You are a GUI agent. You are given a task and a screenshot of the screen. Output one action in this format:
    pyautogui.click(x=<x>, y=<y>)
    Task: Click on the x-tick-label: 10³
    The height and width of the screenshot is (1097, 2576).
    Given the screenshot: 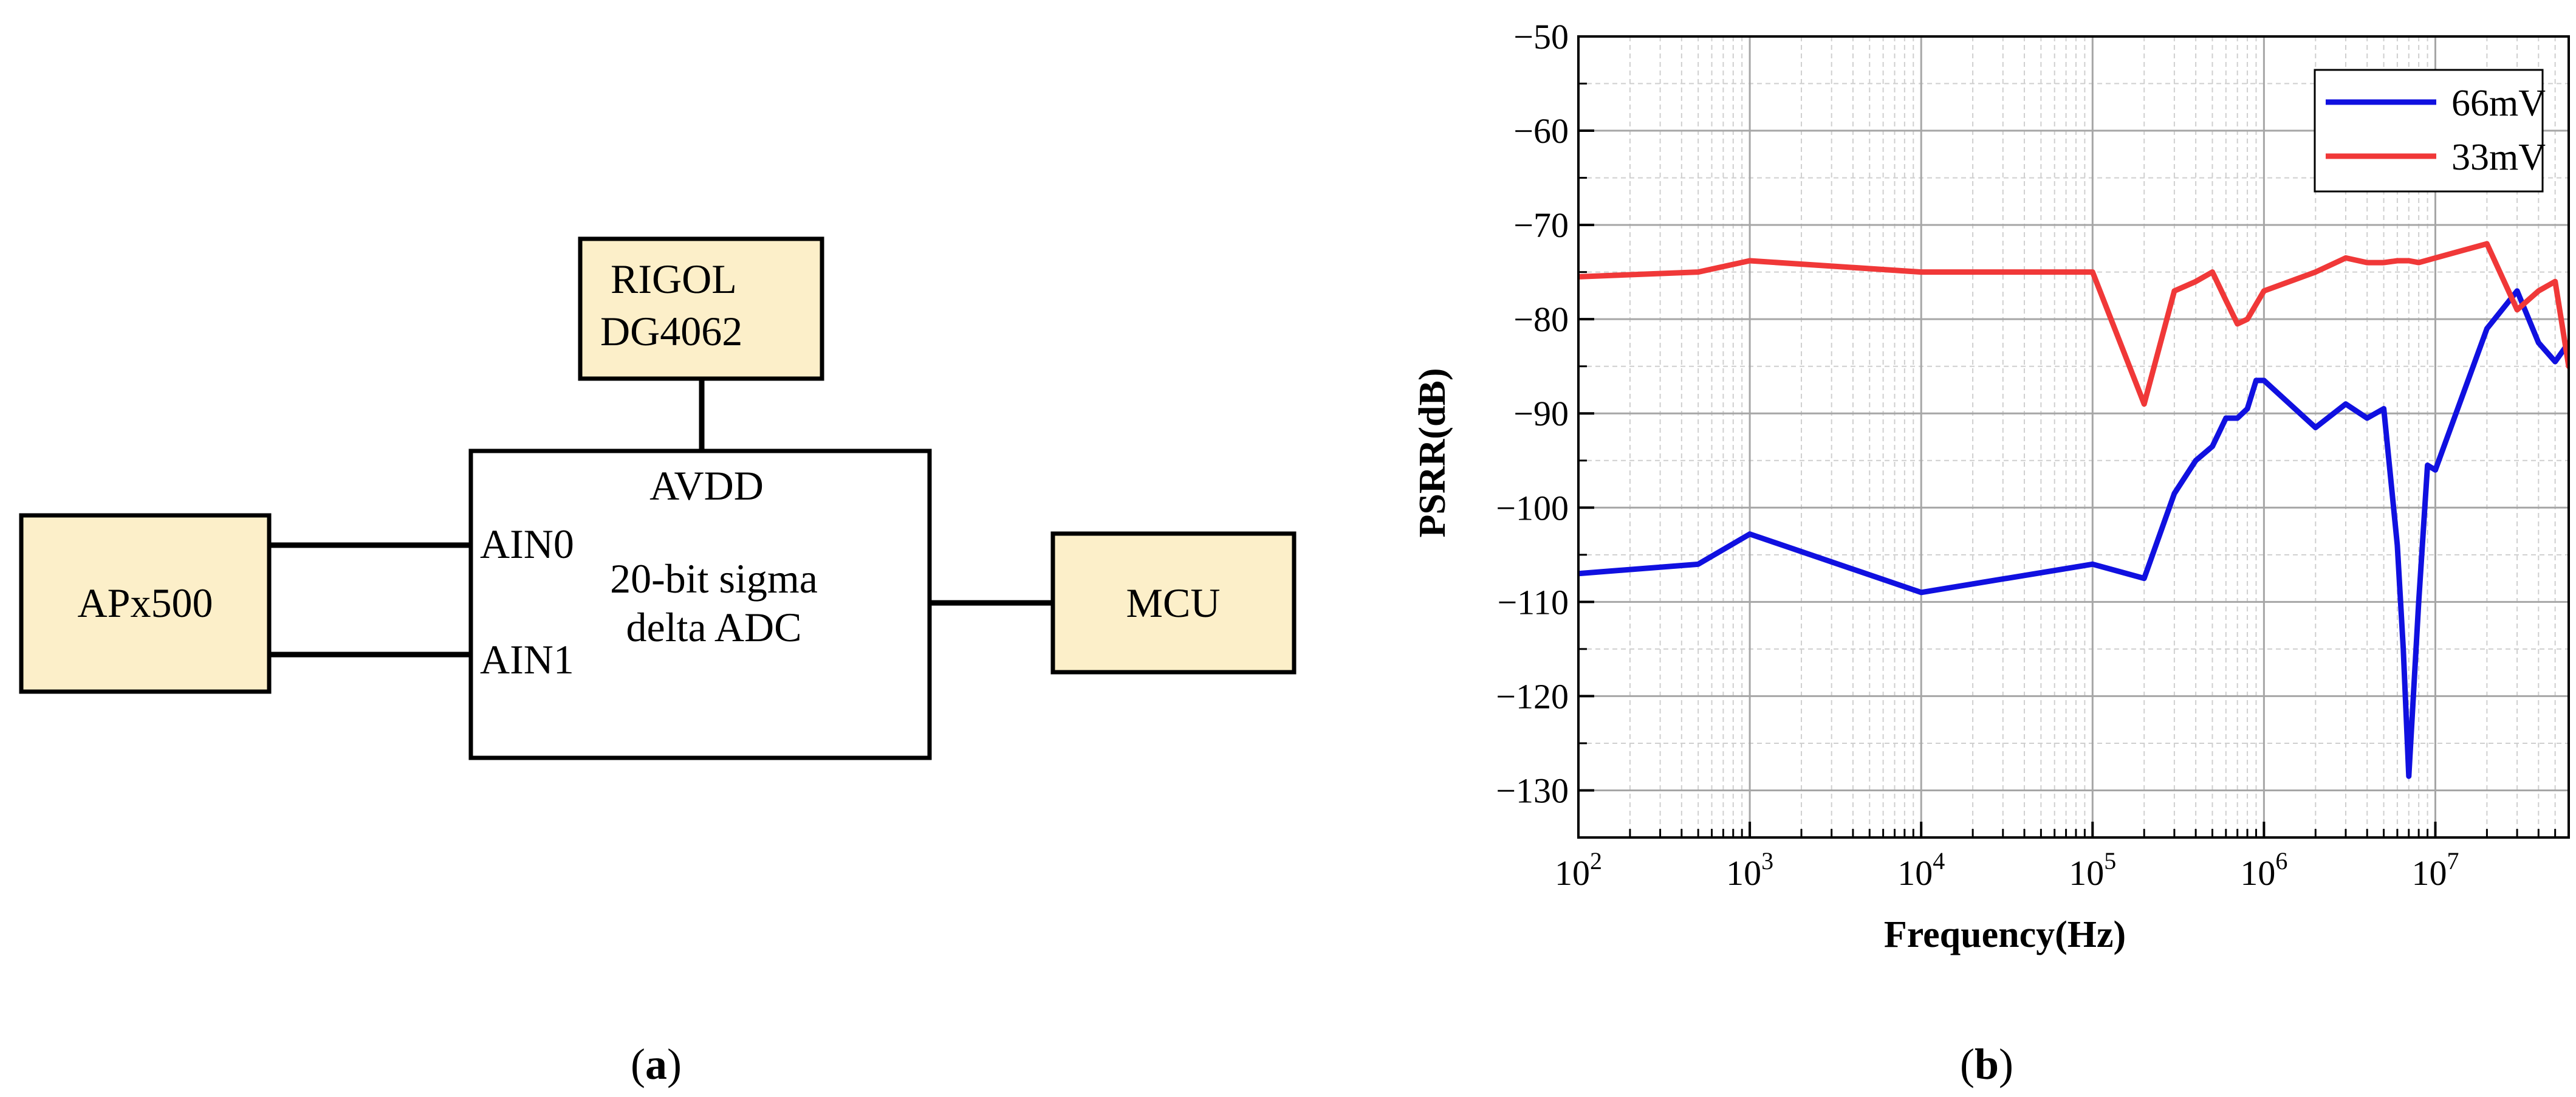 What is the action you would take?
    pyautogui.click(x=1749, y=870)
    